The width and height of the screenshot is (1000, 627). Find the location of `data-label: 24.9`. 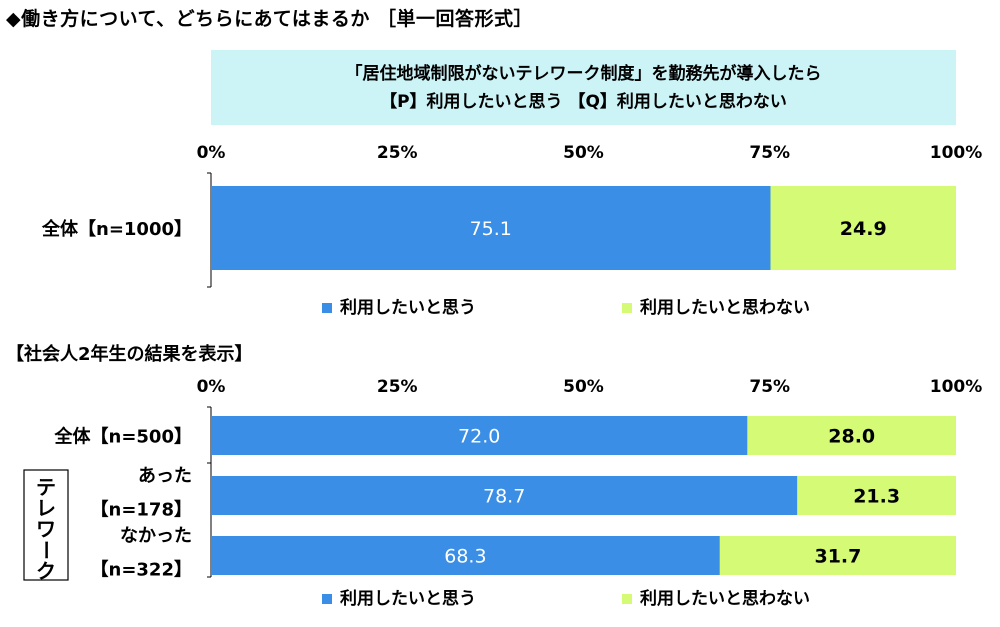

data-label: 24.9 is located at coordinates (863, 229).